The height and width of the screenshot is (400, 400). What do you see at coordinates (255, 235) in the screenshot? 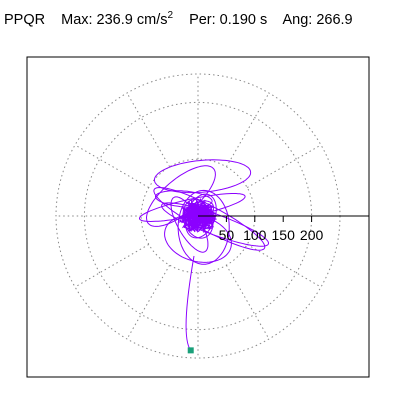
I see `radial-tick-label-100: 100` at bounding box center [255, 235].